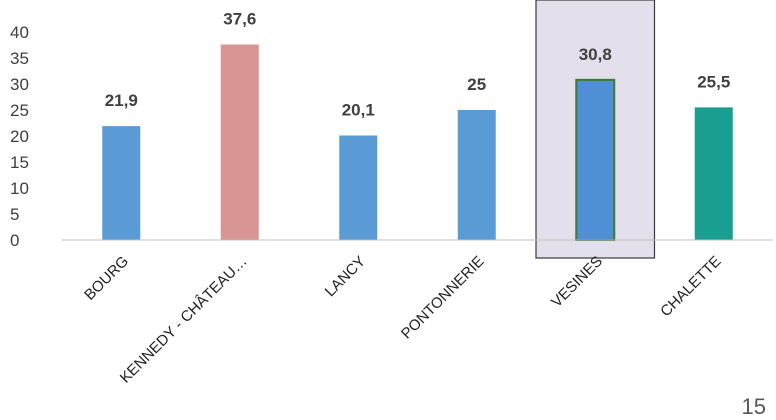 The width and height of the screenshot is (776, 420). What do you see at coordinates (106, 278) in the screenshot?
I see `x-tick-label: BOURG` at bounding box center [106, 278].